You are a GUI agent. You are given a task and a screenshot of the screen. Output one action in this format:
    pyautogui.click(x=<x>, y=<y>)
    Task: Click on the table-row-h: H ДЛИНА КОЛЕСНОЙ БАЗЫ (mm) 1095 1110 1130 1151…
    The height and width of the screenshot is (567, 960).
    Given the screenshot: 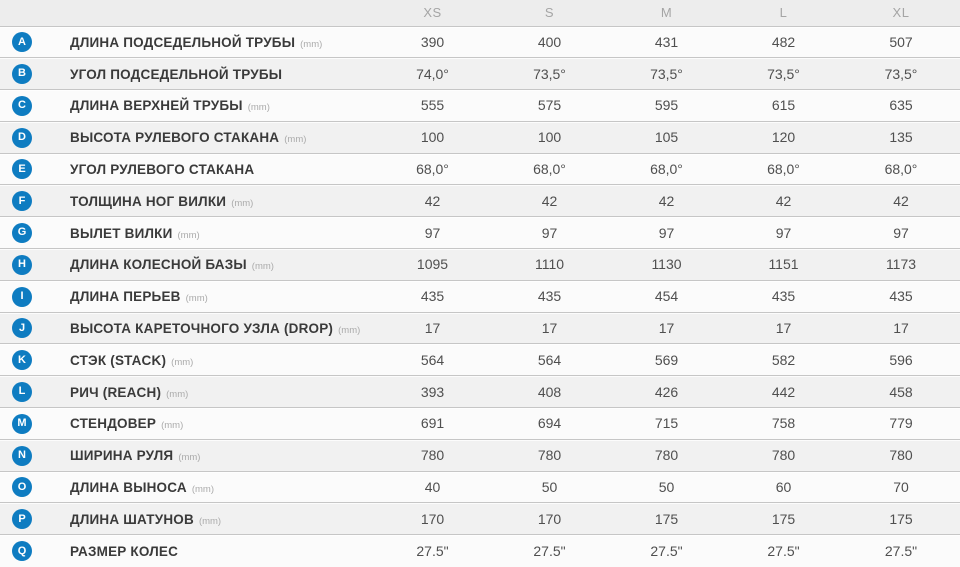 What is the action you would take?
    pyautogui.click(x=480, y=264)
    